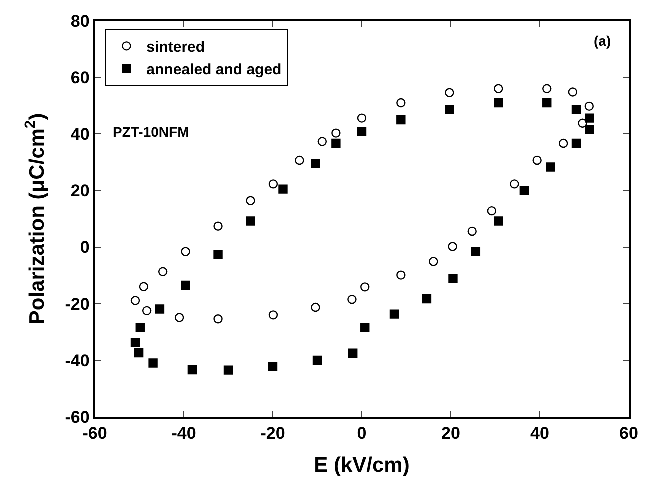  Describe the element at coordinates (80, 21) in the screenshot. I see `y-tick-label: 80` at that location.